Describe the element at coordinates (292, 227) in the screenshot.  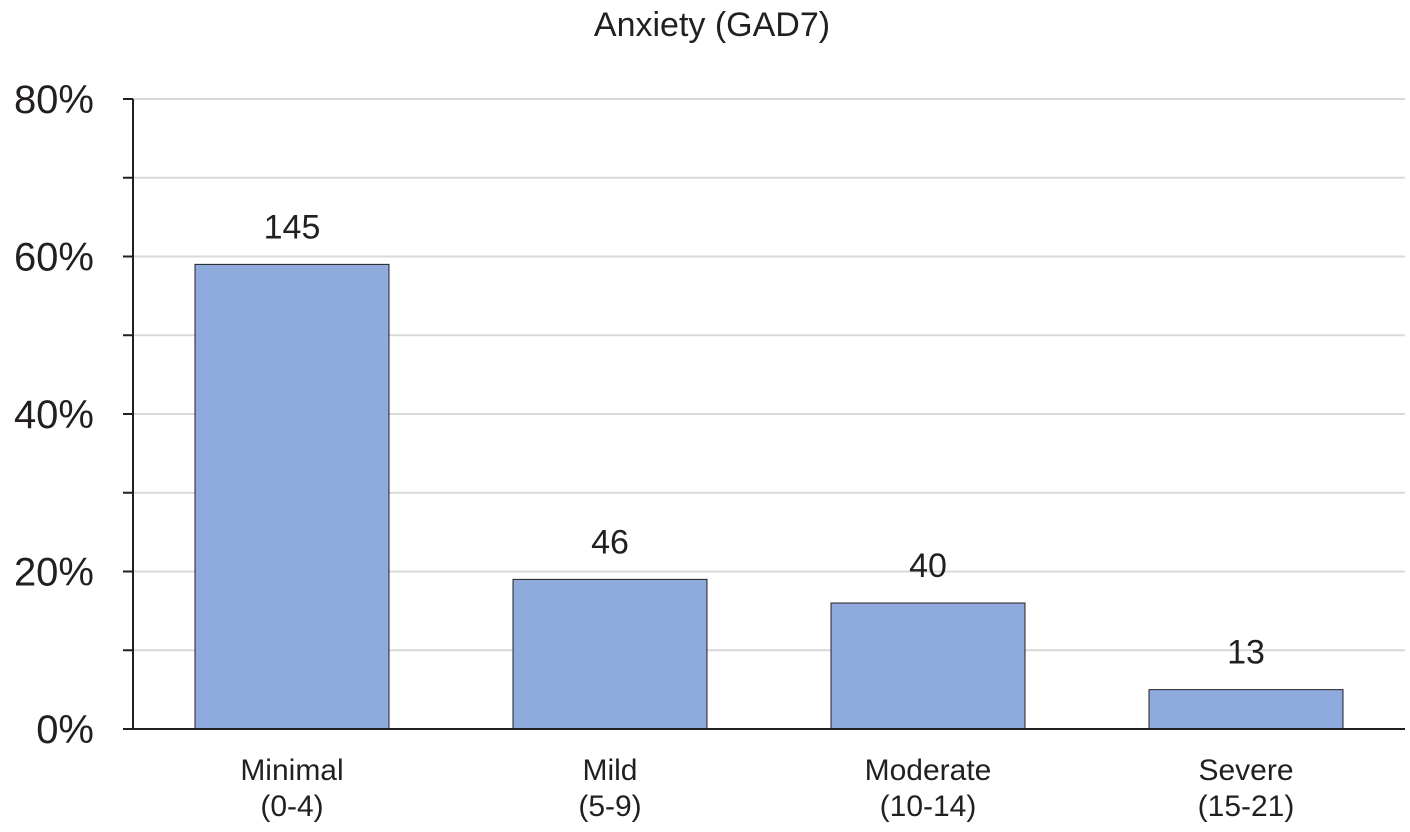
I see `data-label: 145` at that location.